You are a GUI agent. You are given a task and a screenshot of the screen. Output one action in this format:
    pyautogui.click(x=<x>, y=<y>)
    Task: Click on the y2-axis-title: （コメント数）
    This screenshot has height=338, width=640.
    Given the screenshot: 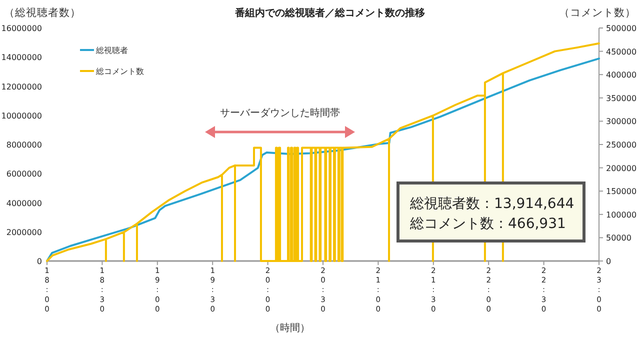 What is the action you would take?
    pyautogui.click(x=597, y=13)
    